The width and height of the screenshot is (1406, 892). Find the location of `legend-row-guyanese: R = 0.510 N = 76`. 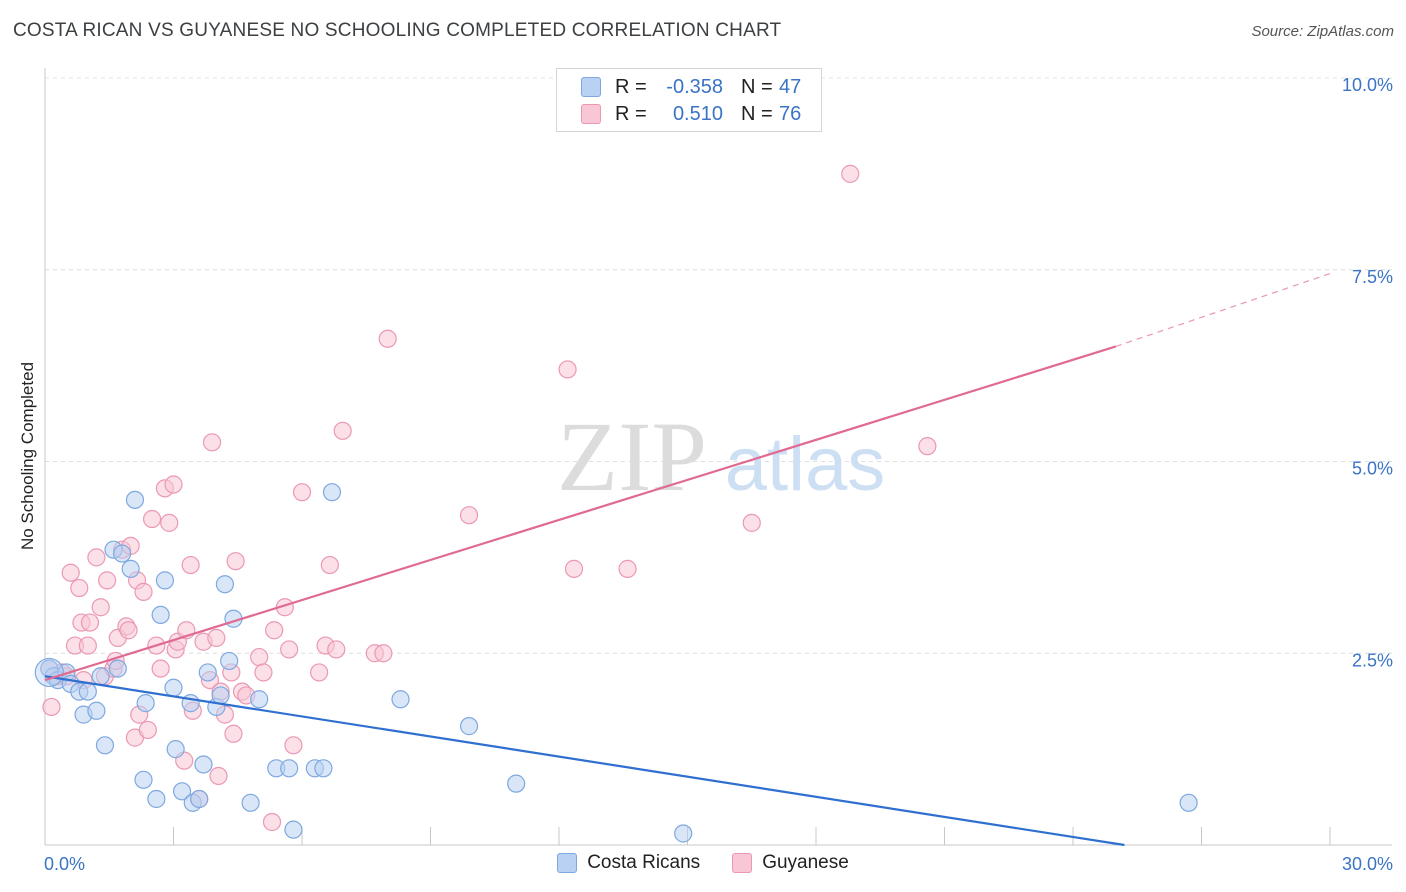

legend-row-guyanese: R = 0.510 N = 76 is located at coordinates (691, 114).